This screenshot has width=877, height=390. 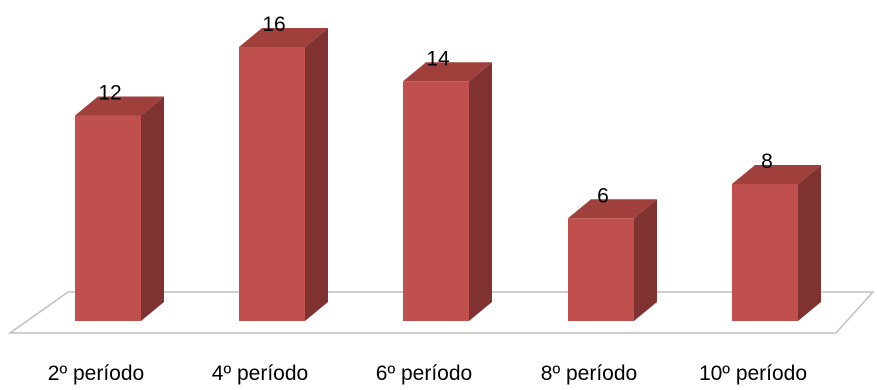 I want to click on data-label-2: 16, so click(x=273, y=24).